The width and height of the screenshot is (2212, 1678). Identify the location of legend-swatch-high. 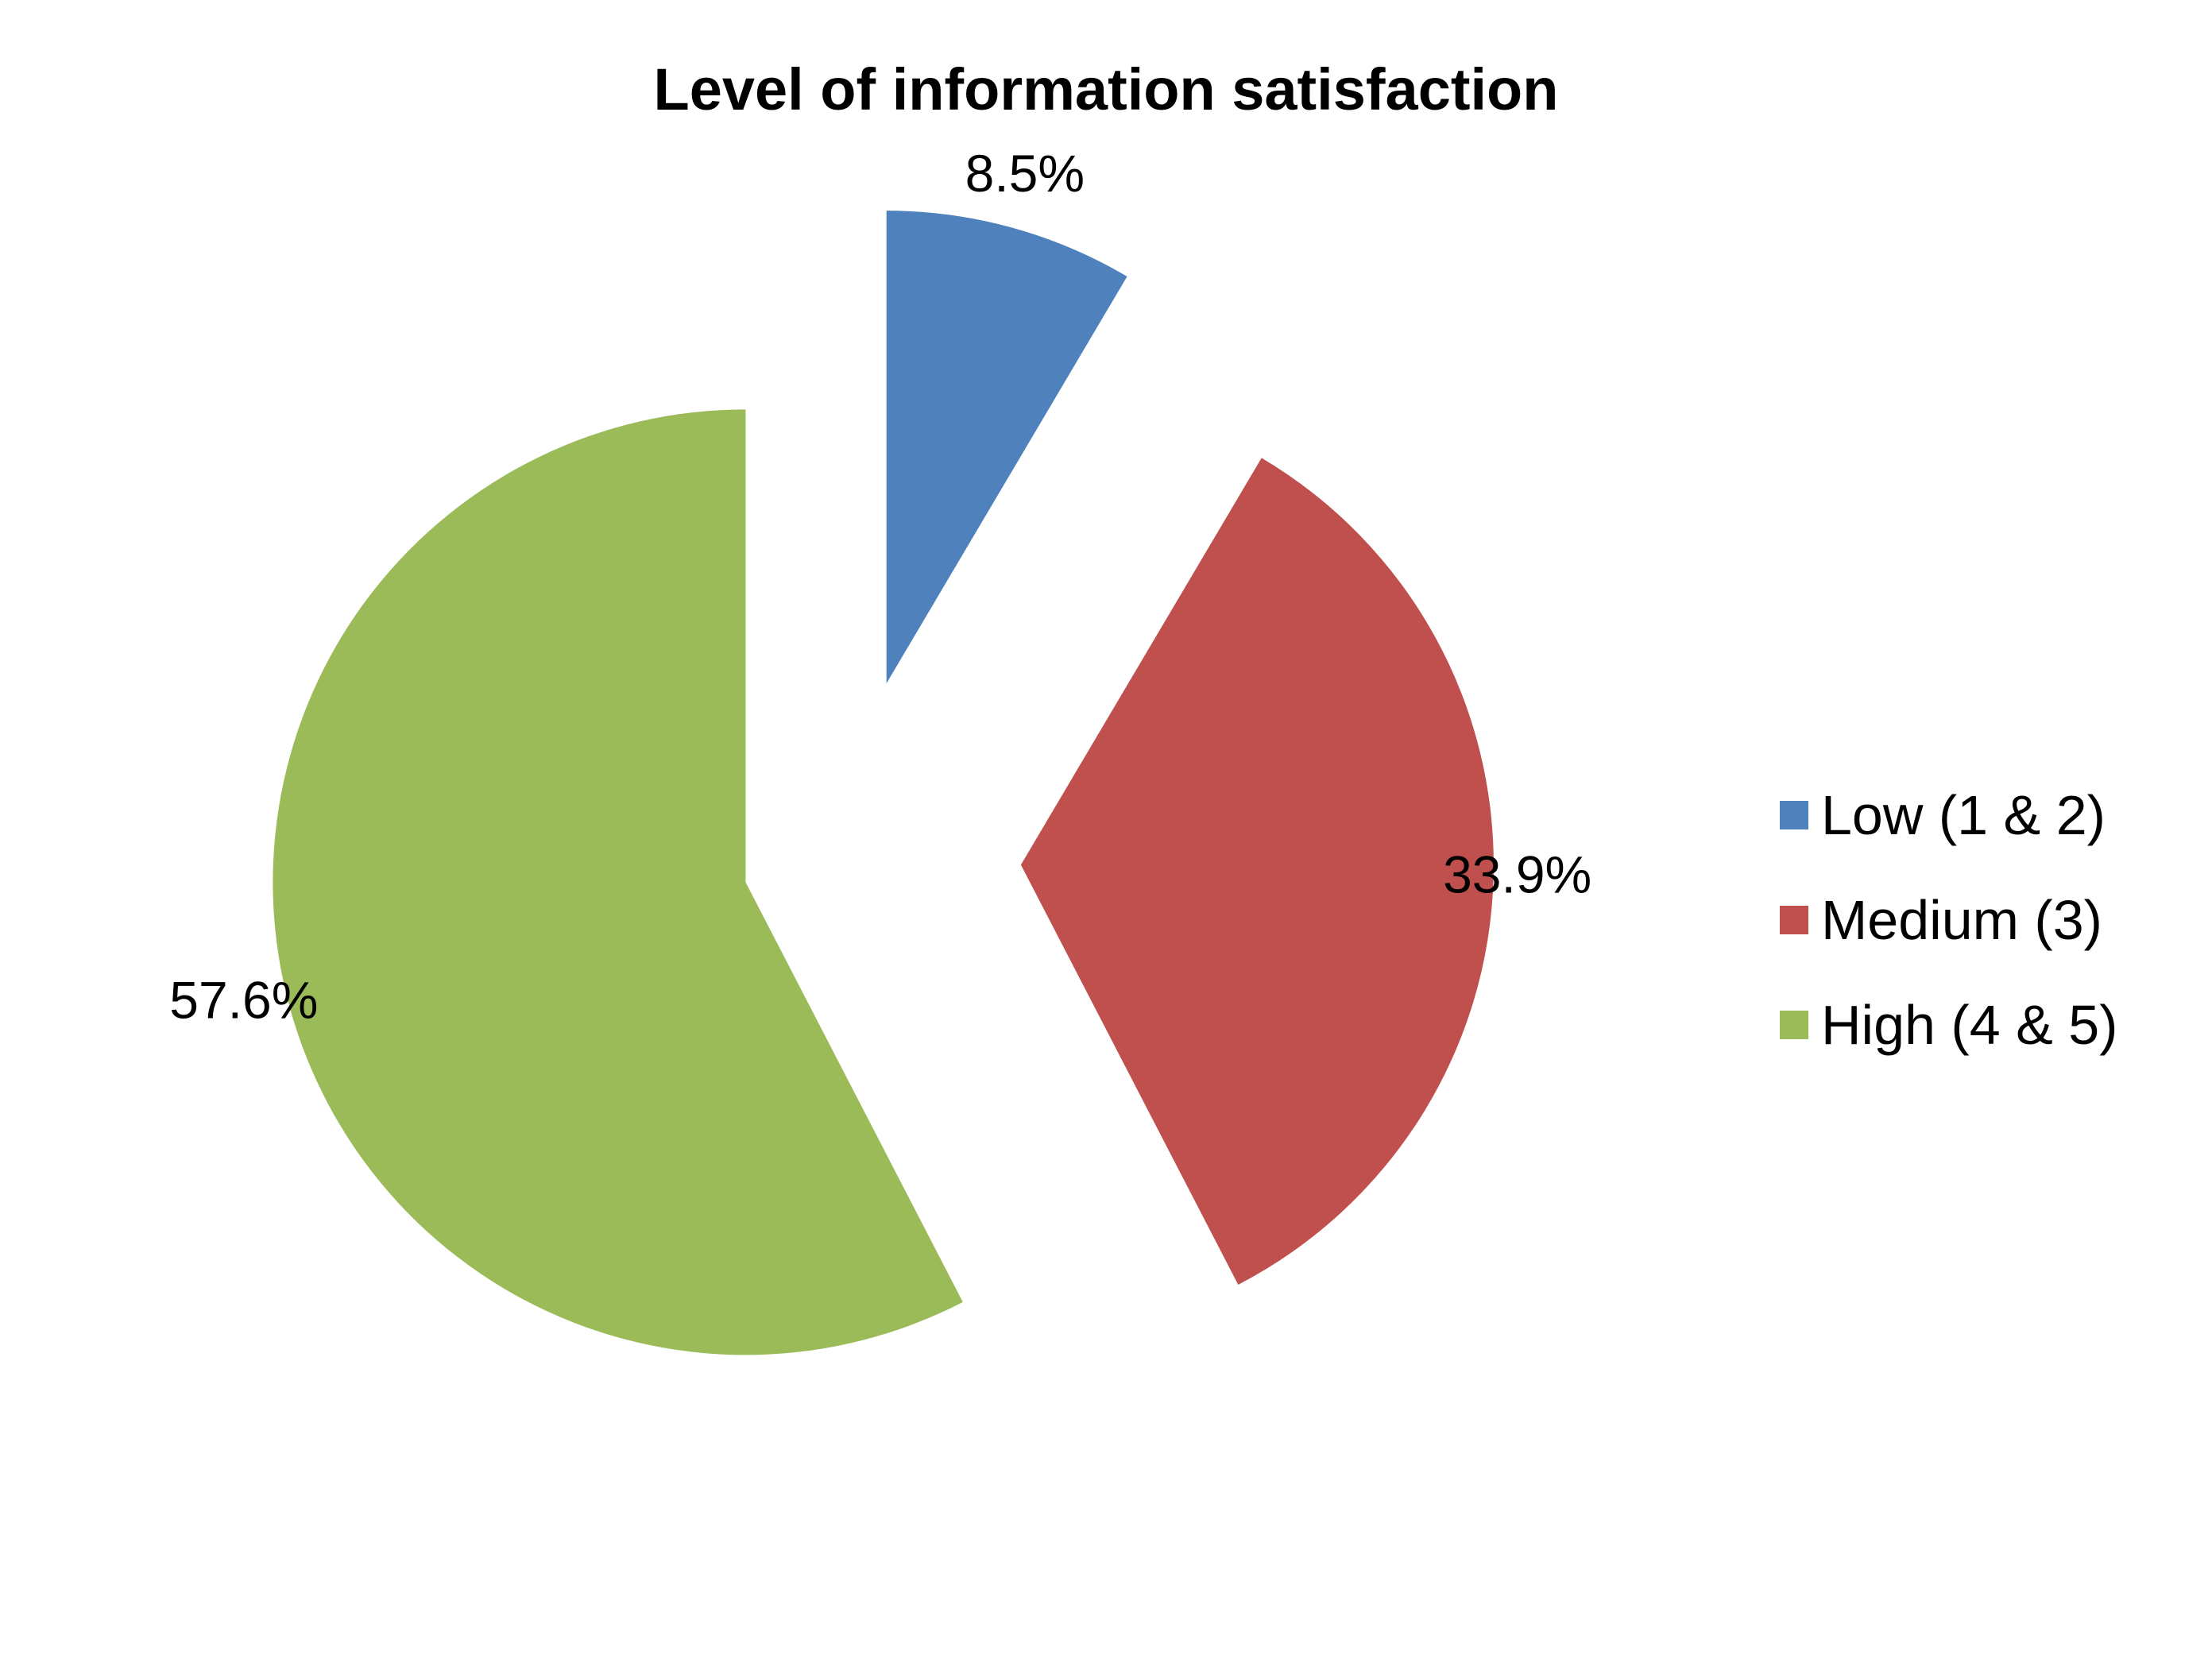
(1794, 1025).